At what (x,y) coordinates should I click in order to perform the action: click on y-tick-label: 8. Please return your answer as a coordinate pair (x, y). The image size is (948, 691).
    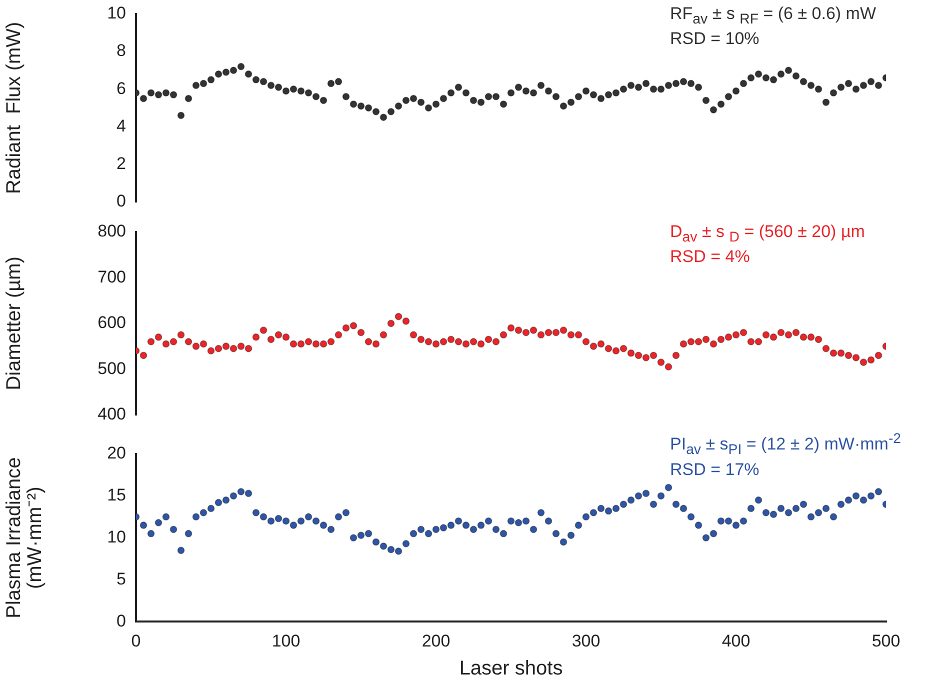
    Looking at the image, I should click on (121, 50).